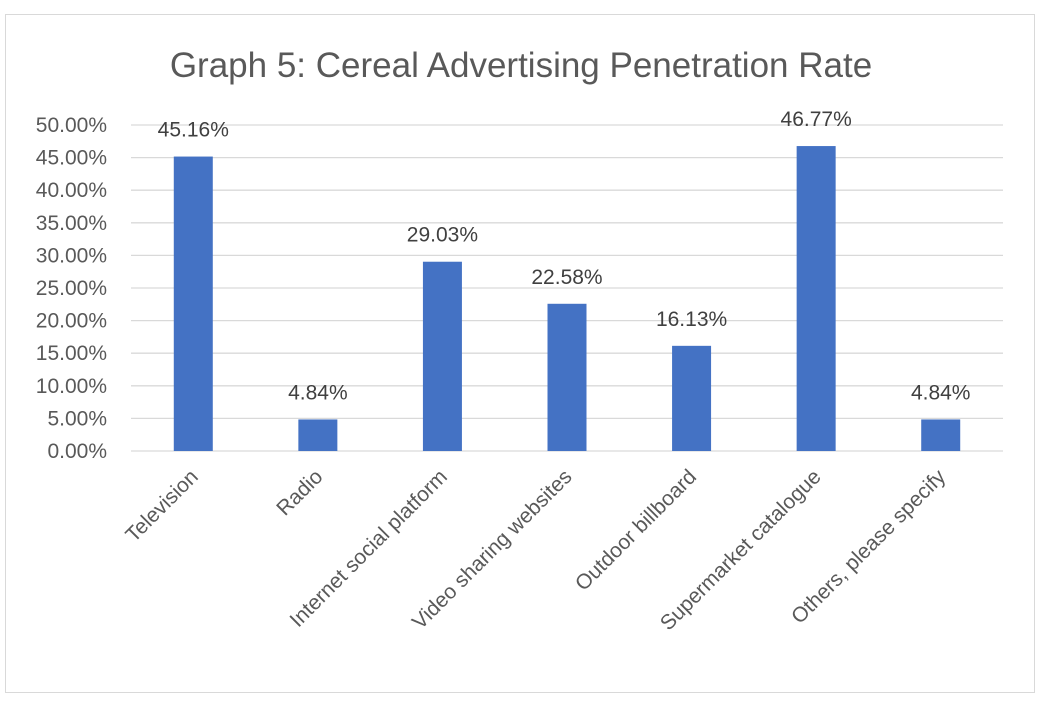 This screenshot has width=1046, height=704. I want to click on y-tick-label: 5.00%, so click(77, 418).